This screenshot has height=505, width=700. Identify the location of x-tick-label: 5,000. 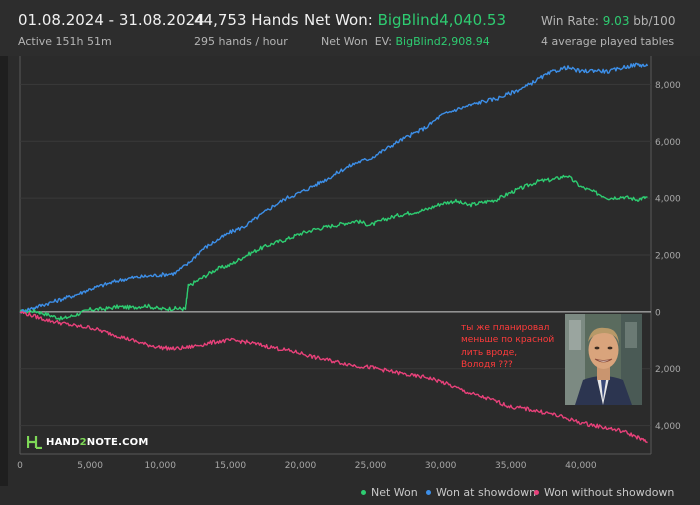
(90, 466).